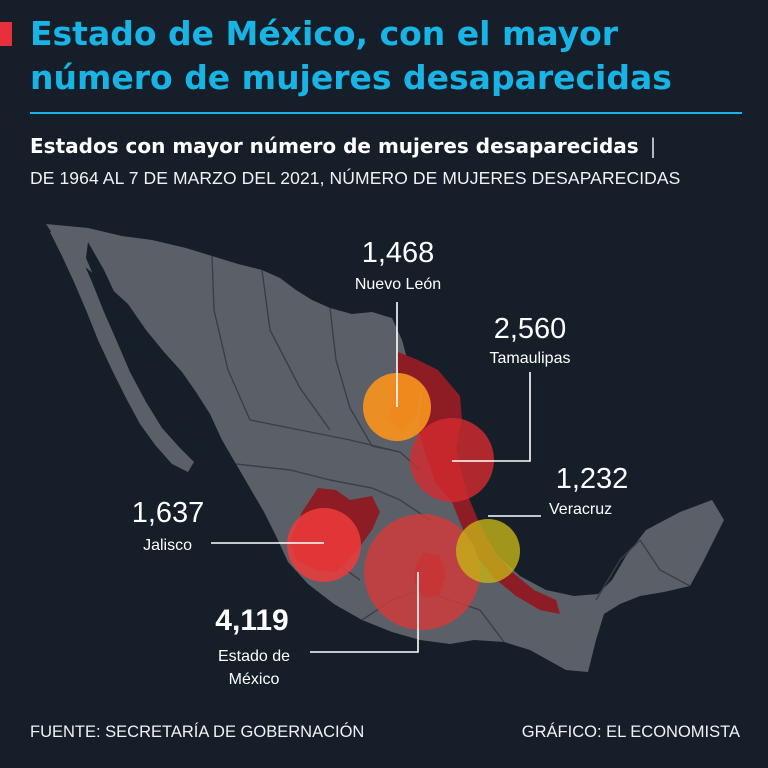 The image size is (768, 768). Describe the element at coordinates (254, 679) in the screenshot. I see `label-estado-de-mexico-line2: México` at that location.